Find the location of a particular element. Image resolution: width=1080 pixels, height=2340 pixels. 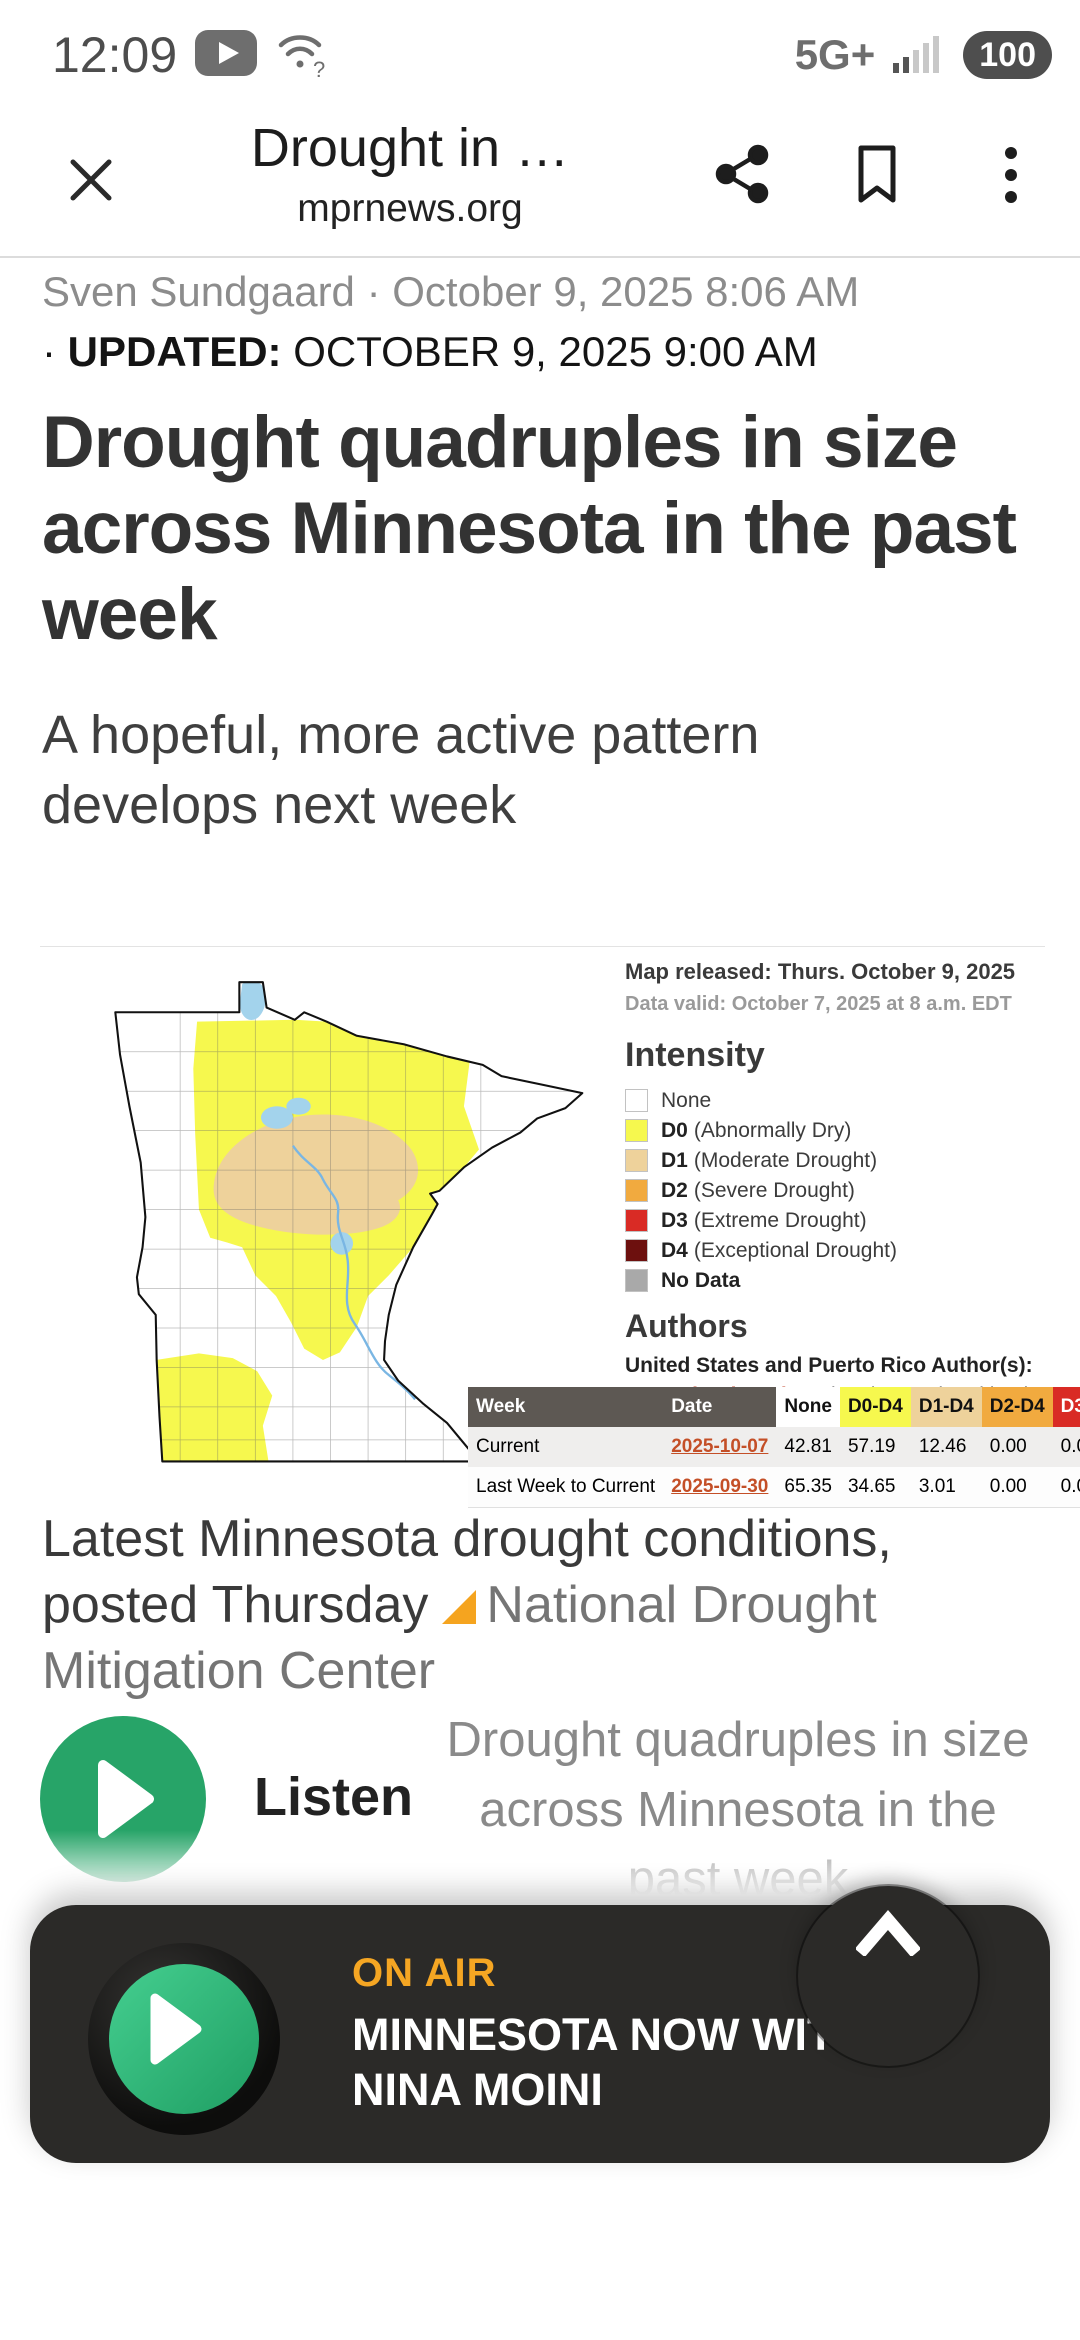

authors-title: Authors is located at coordinates (686, 1326).